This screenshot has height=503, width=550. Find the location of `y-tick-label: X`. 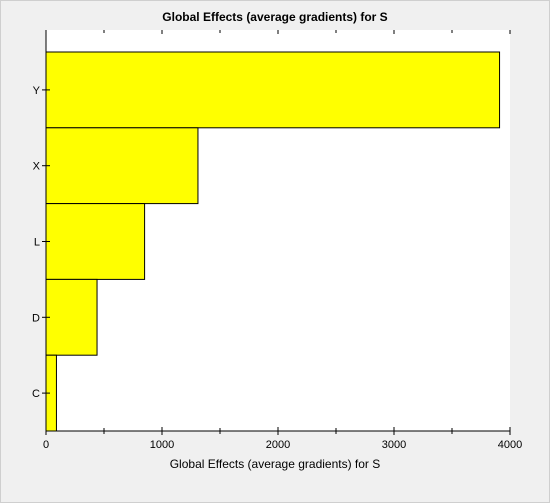

y-tick-label: X is located at coordinates (37, 167).